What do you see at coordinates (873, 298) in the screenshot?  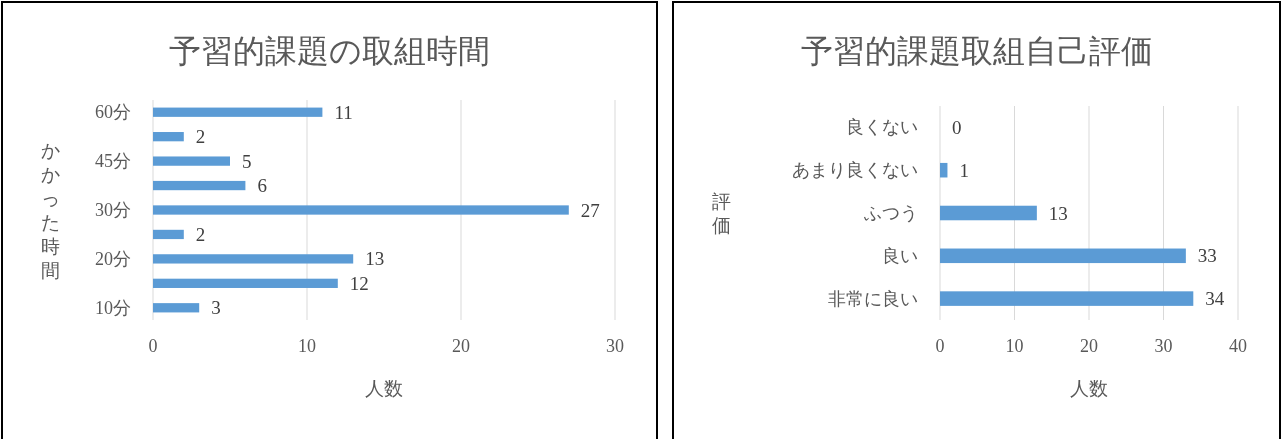 I see `y-tick-label: 非常に良い` at bounding box center [873, 298].